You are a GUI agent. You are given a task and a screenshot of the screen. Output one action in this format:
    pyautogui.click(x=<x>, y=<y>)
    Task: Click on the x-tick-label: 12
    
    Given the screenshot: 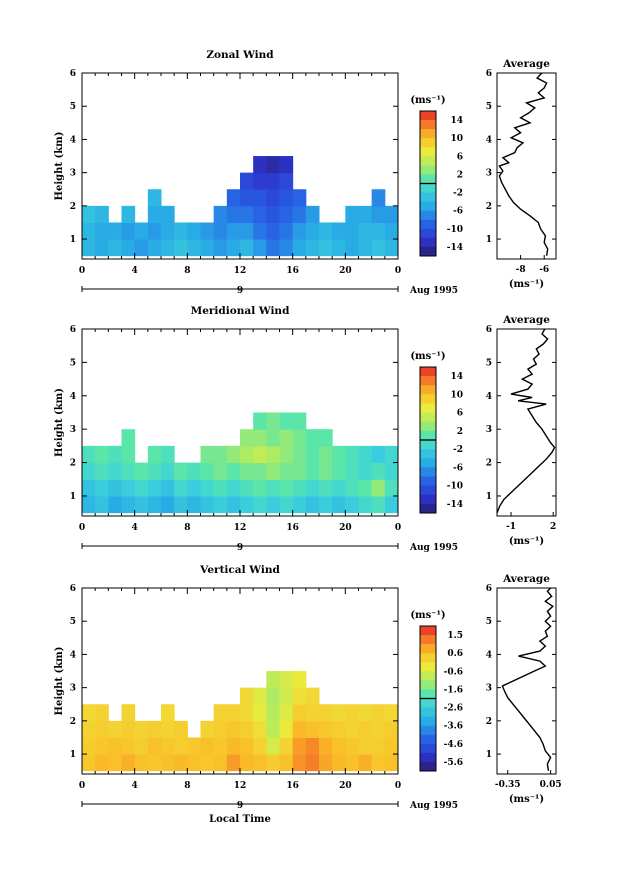 What is the action you would take?
    pyautogui.click(x=240, y=528)
    